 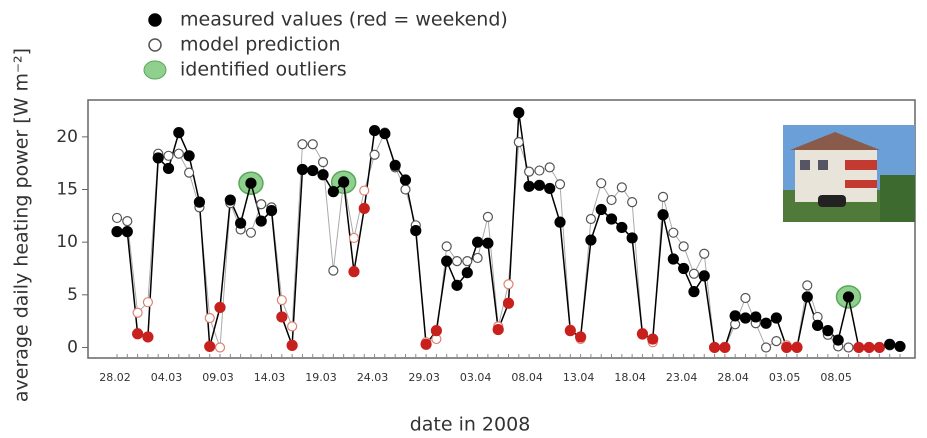 What do you see at coordinates (167, 377) in the screenshot?
I see `x-tick-label: 04.03` at bounding box center [167, 377].